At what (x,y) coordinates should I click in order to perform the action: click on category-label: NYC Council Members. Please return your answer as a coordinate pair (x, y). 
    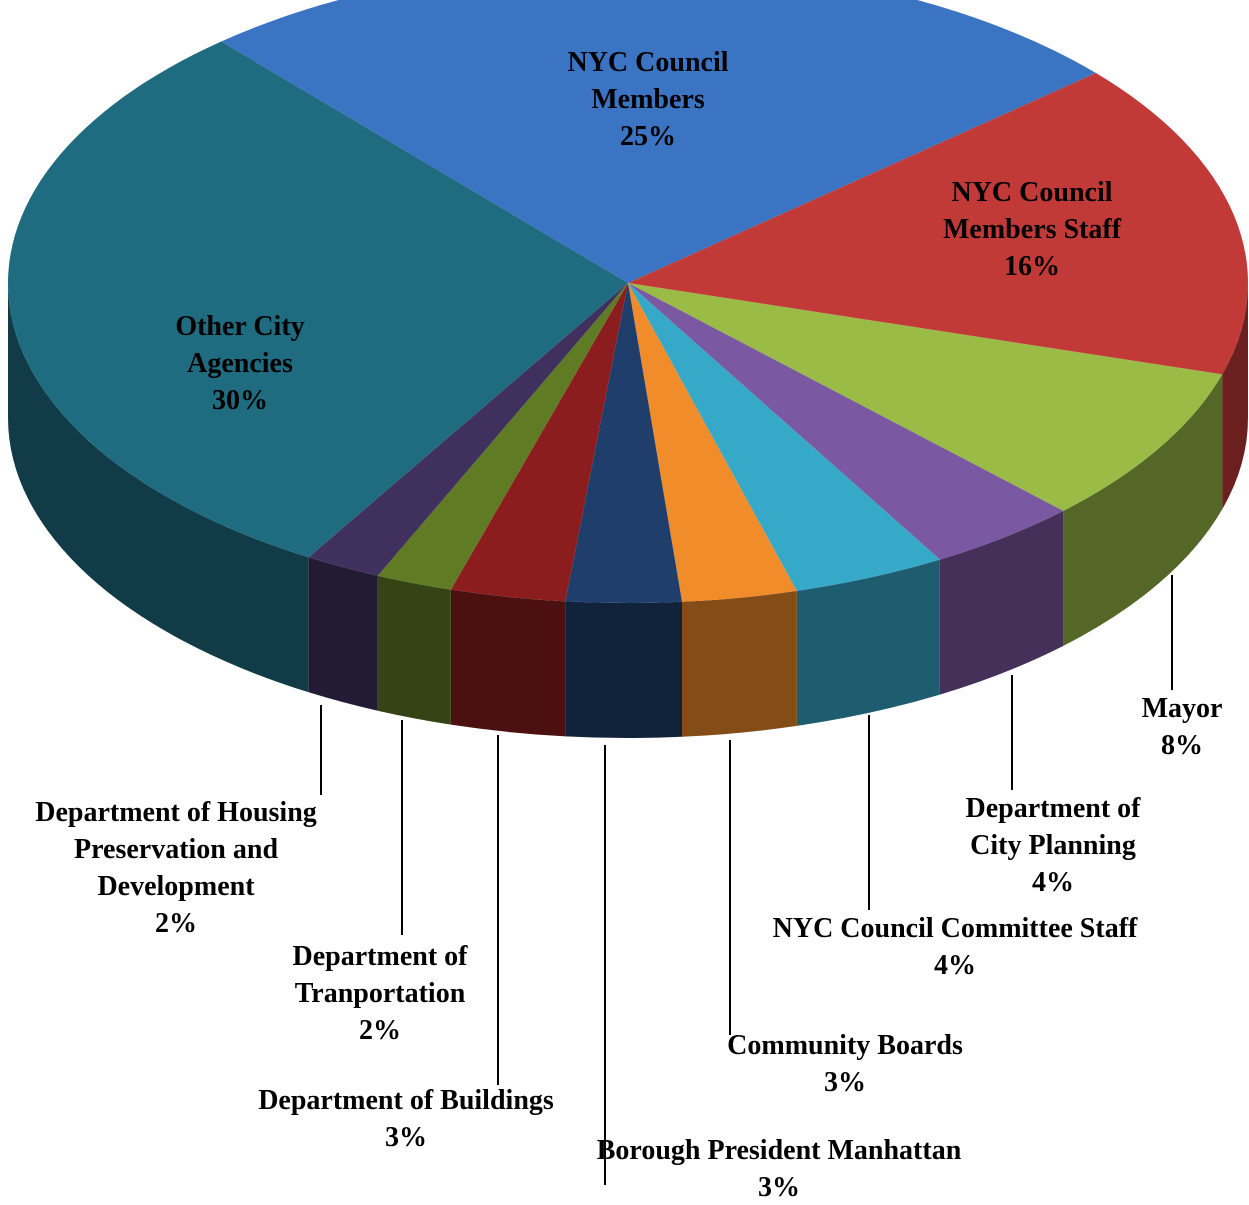
    Looking at the image, I should click on (648, 81).